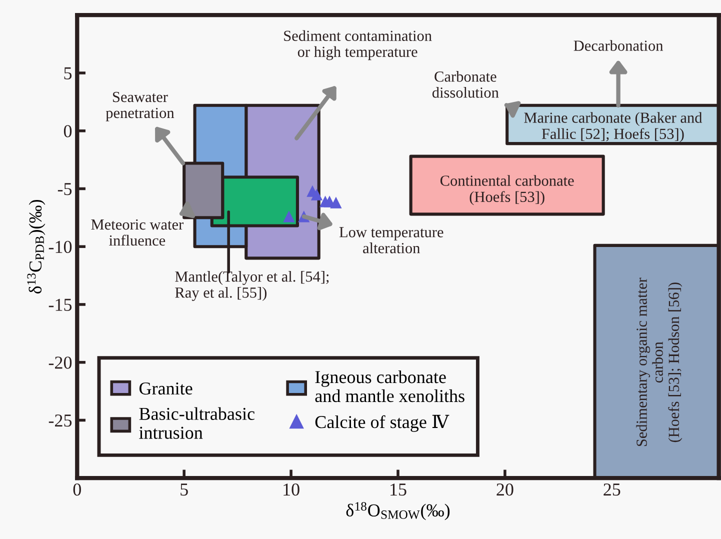 The height and width of the screenshot is (539, 721). Describe the element at coordinates (140, 107) in the screenshot. I see `annotation: Seawater penetration` at that location.